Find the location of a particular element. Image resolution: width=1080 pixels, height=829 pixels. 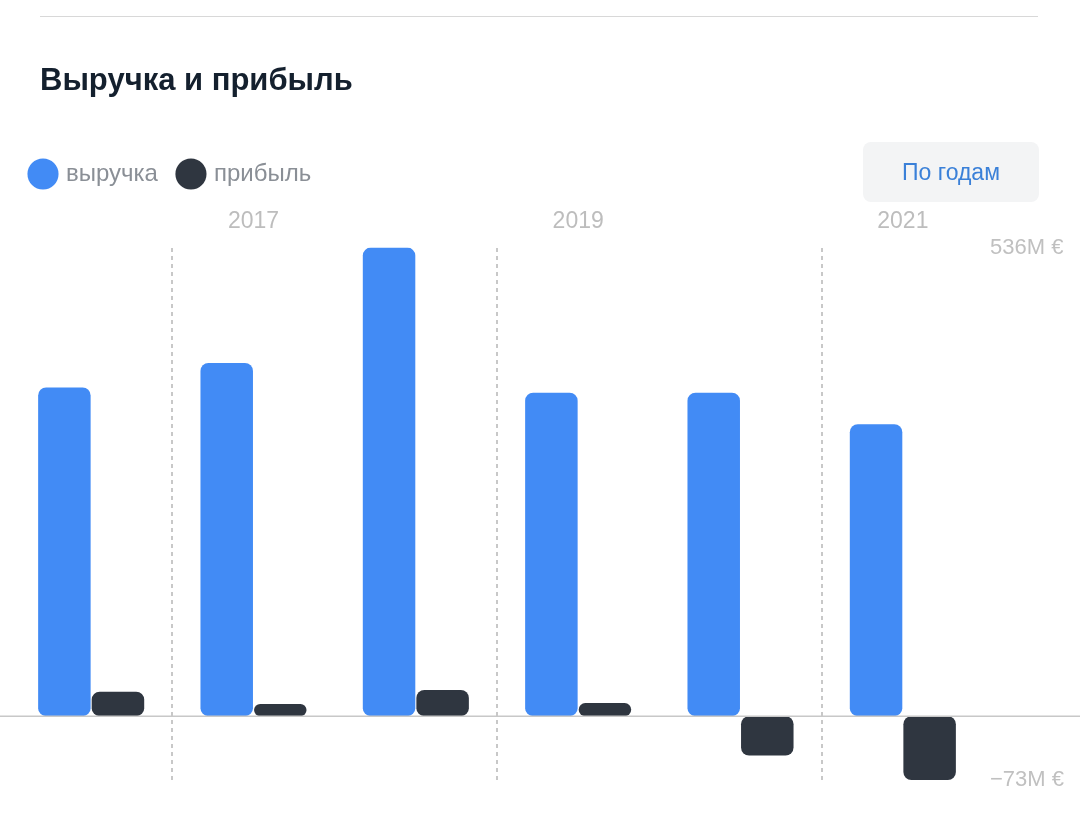

y-tick-label: −73M € is located at coordinates (1027, 779).